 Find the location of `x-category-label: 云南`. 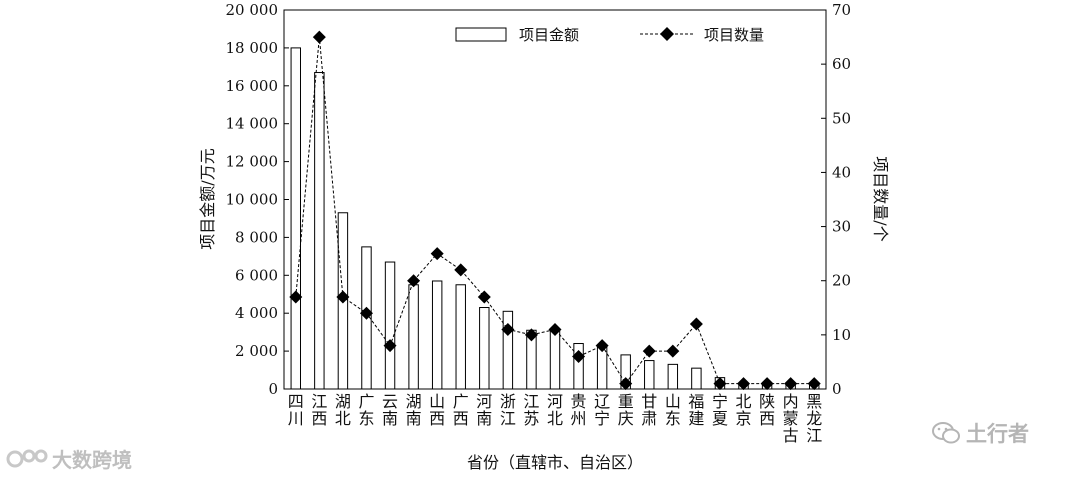

x-category-label: 云南 is located at coordinates (390, 410).